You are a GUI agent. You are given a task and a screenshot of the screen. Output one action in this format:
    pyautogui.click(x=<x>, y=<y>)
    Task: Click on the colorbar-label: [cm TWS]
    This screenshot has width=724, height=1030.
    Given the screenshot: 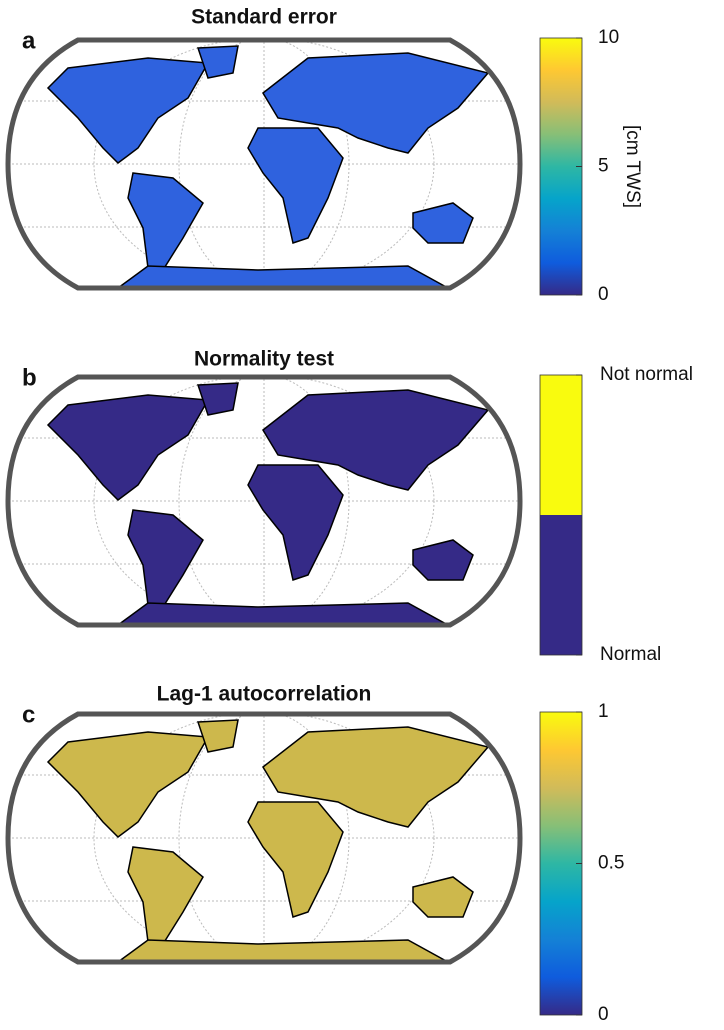 What is the action you would take?
    pyautogui.click(x=632, y=166)
    